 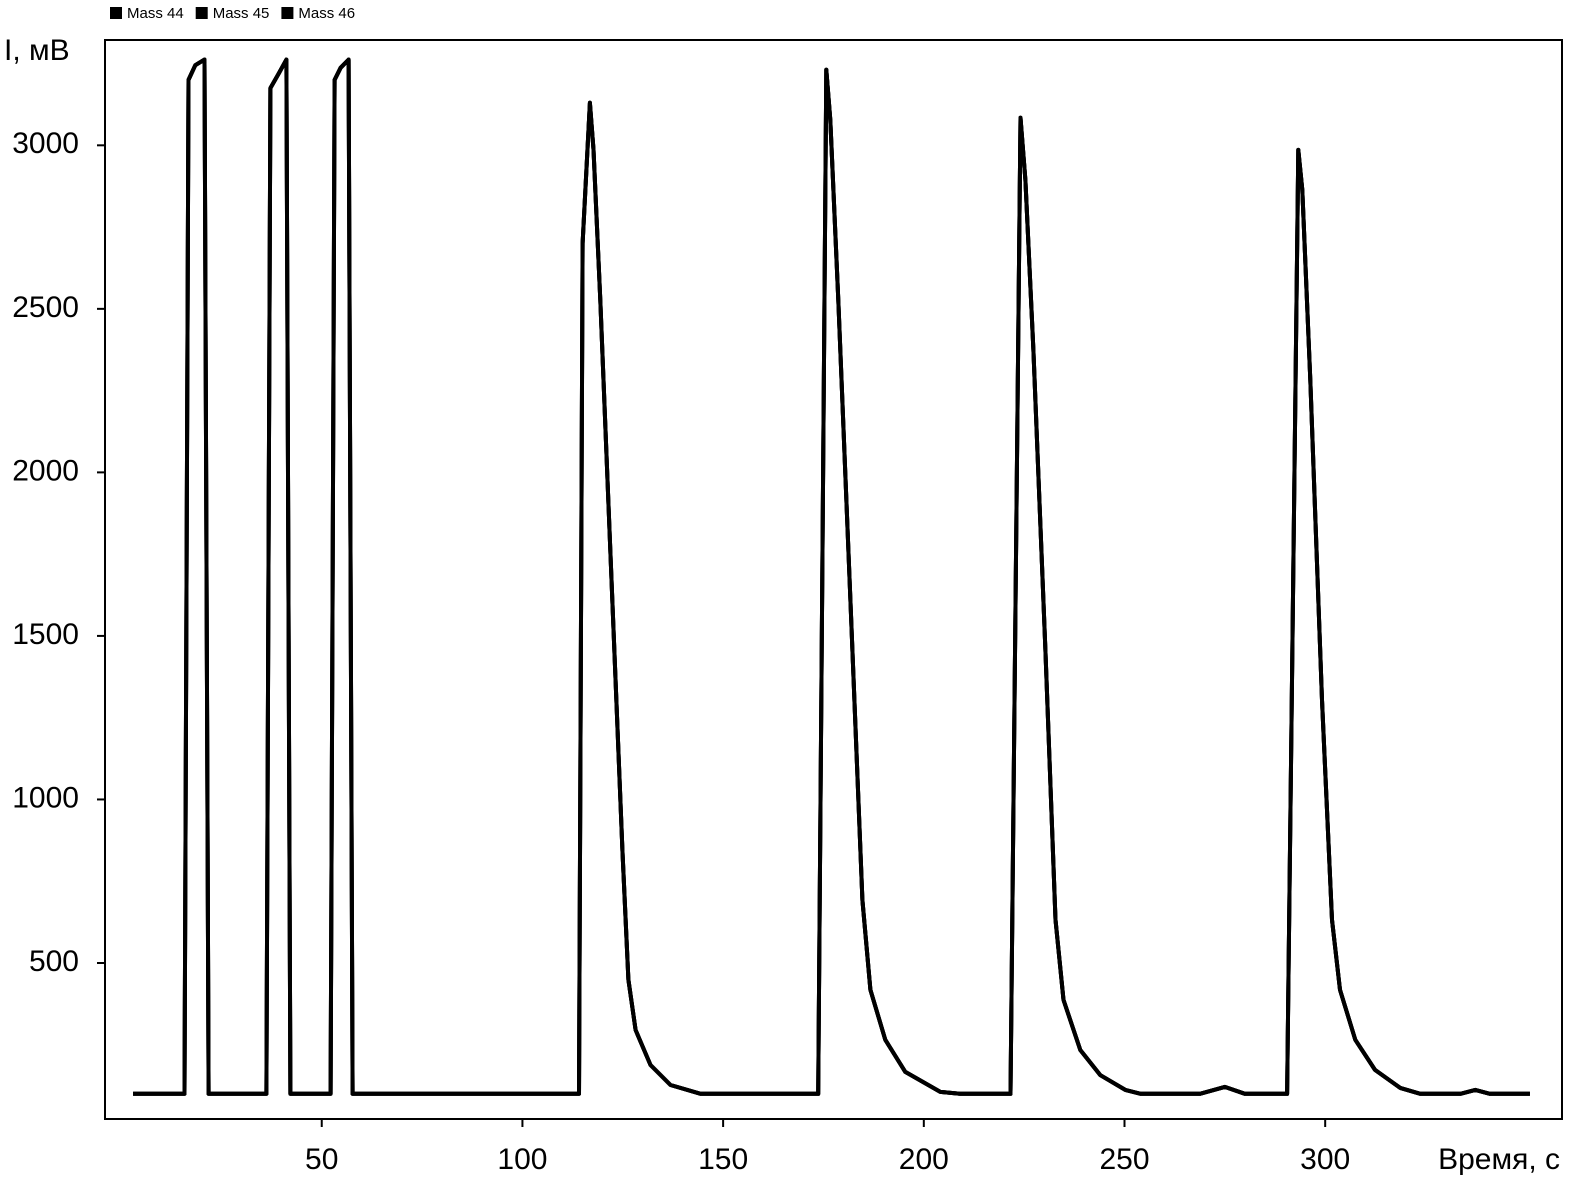 I want to click on y-tick-label: 3000, so click(x=45, y=143).